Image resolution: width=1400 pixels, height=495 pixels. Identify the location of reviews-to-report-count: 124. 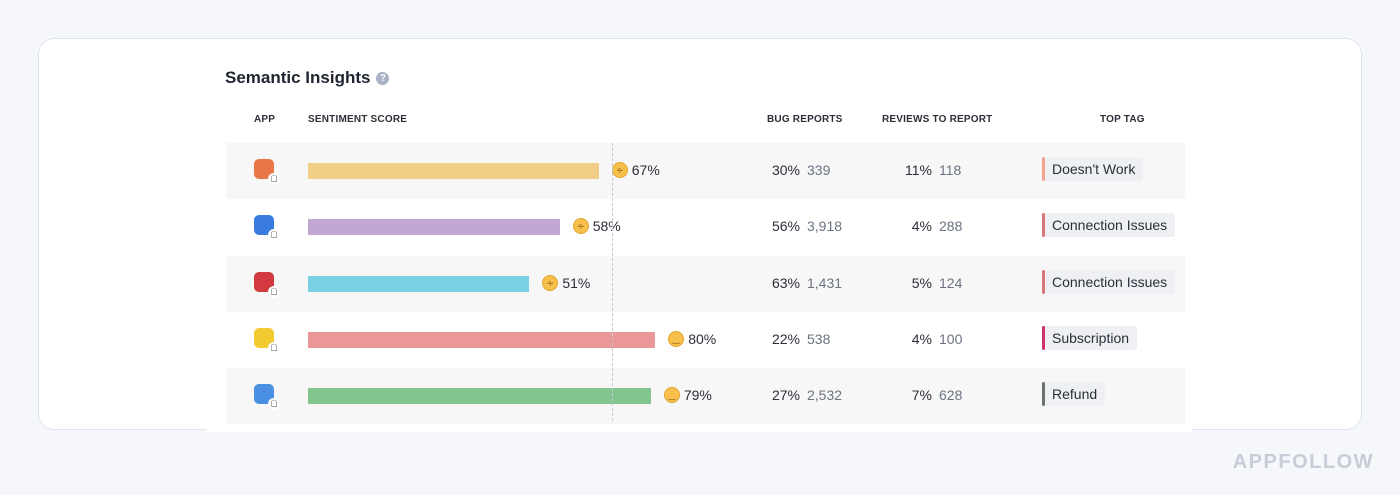
(951, 282).